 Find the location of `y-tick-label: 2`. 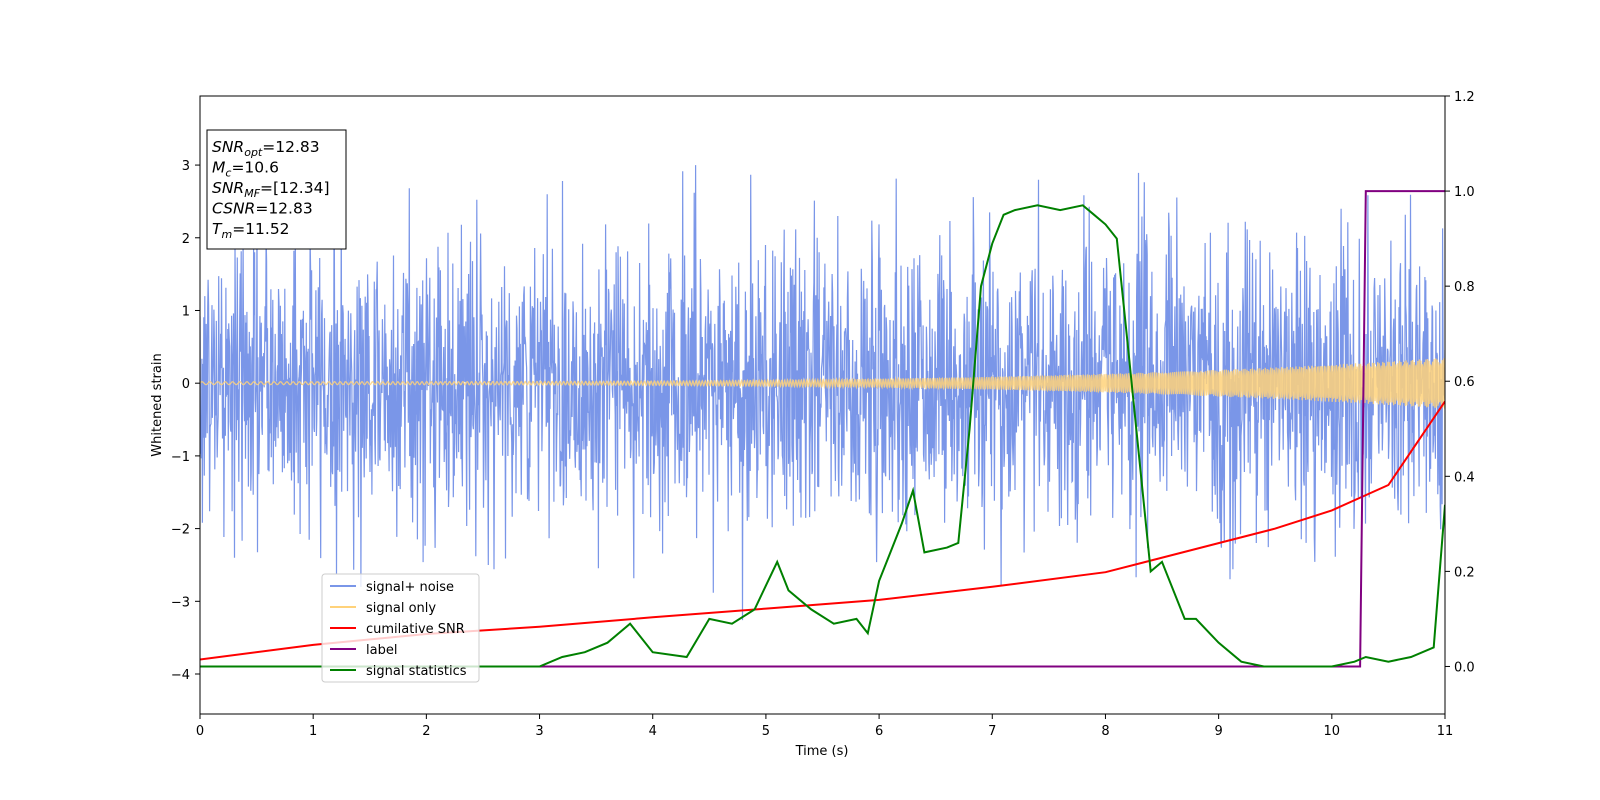

y-tick-label: 2 is located at coordinates (186, 239).